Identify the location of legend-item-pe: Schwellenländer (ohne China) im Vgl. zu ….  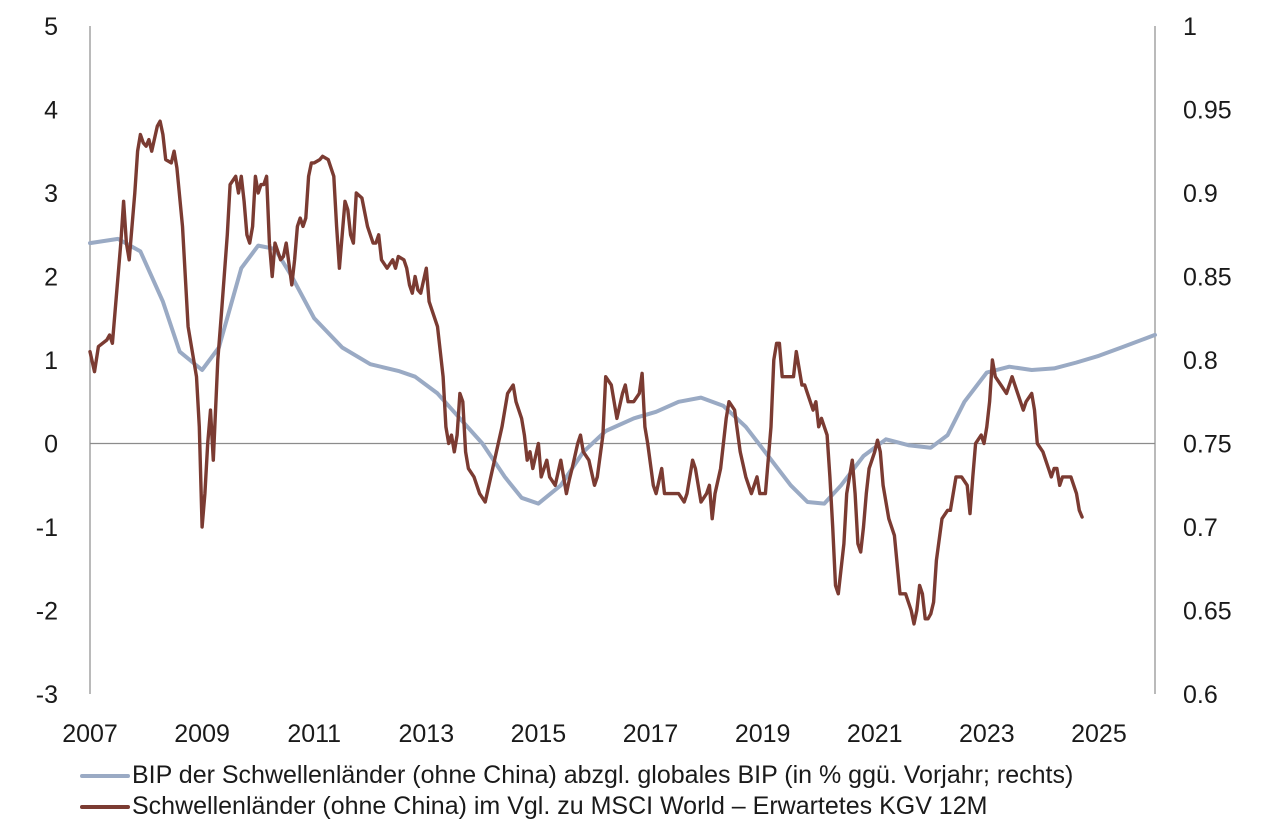
(576, 806).